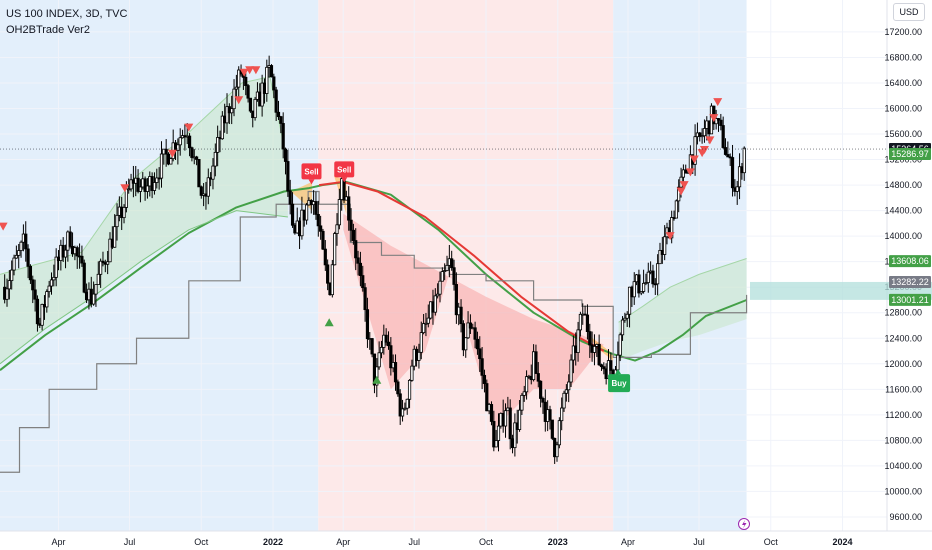 The image size is (932, 550). Describe the element at coordinates (903, 491) in the screenshot. I see `y-tick-label: 10000.00` at that location.